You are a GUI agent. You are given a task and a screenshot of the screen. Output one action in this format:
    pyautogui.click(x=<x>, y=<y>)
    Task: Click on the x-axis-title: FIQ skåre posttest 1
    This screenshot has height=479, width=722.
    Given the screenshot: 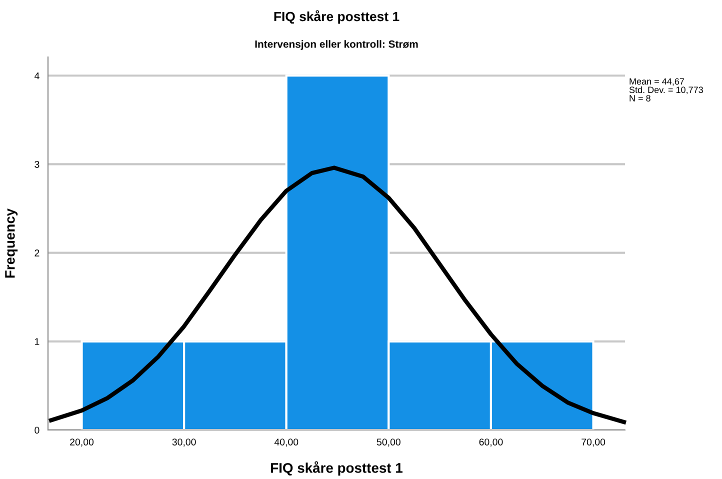 What is the action you would take?
    pyautogui.click(x=336, y=468)
    